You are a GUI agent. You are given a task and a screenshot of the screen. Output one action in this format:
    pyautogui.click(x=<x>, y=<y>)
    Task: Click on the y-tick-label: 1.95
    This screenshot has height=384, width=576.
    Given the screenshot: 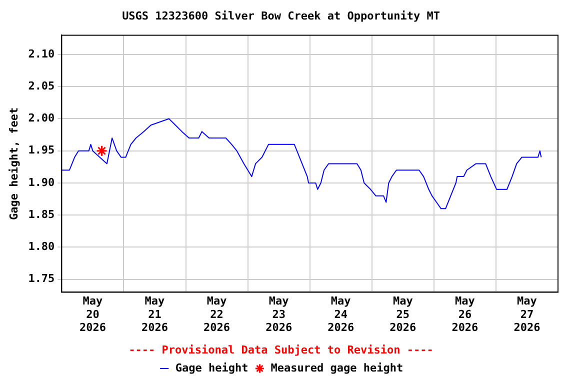 What is the action you would take?
    pyautogui.click(x=41, y=150)
    